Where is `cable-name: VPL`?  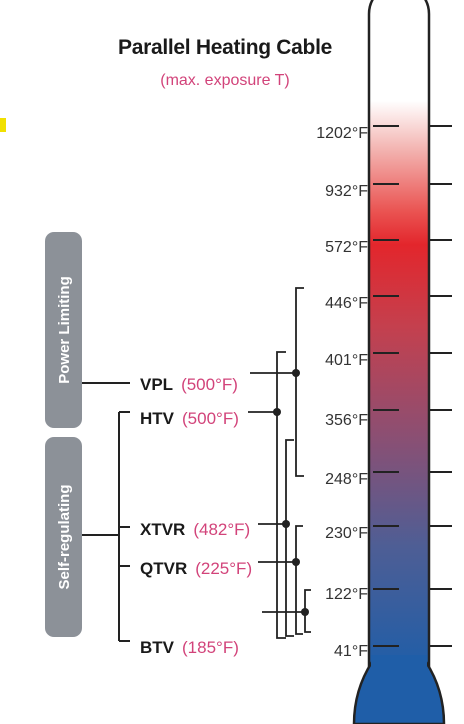
cable-name: VPL is located at coordinates (156, 384).